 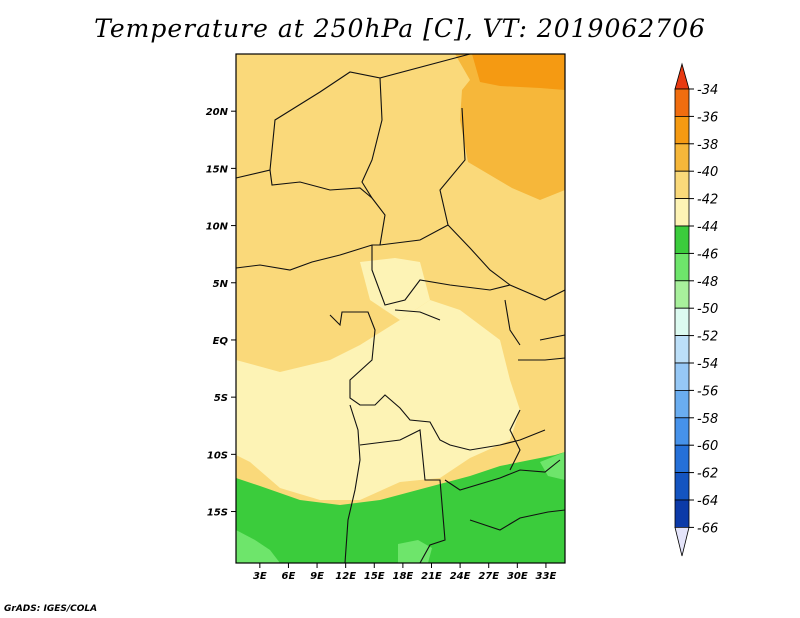 What do you see at coordinates (707, 145) in the screenshot?
I see `colorbar-label: -38` at bounding box center [707, 145].